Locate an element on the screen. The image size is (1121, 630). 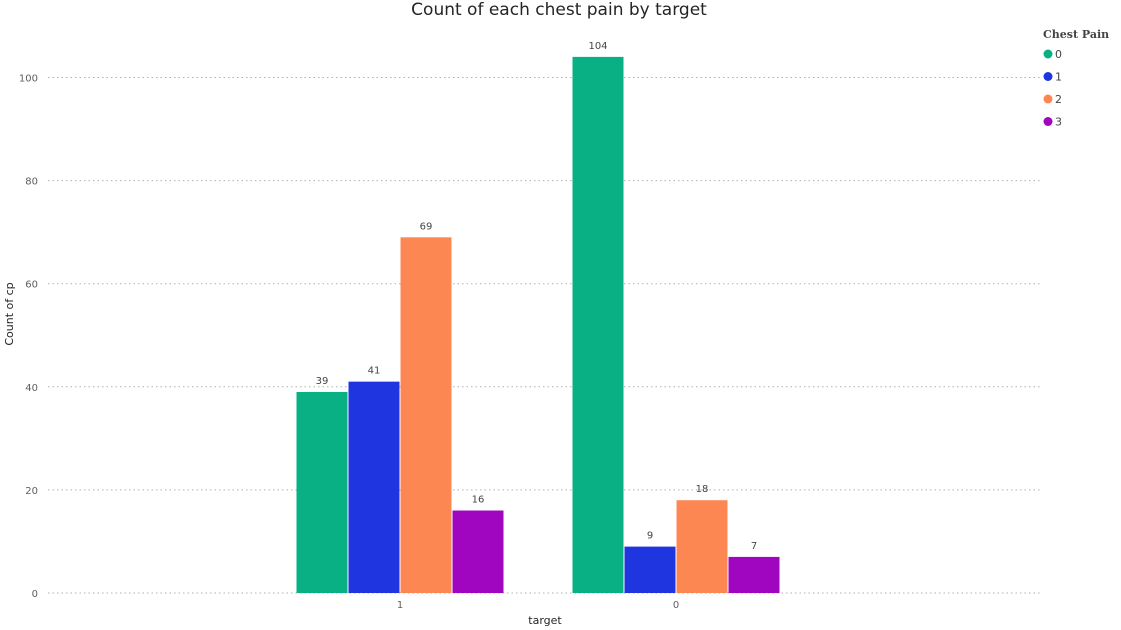
y-tick-label: 0 is located at coordinates (35, 594).